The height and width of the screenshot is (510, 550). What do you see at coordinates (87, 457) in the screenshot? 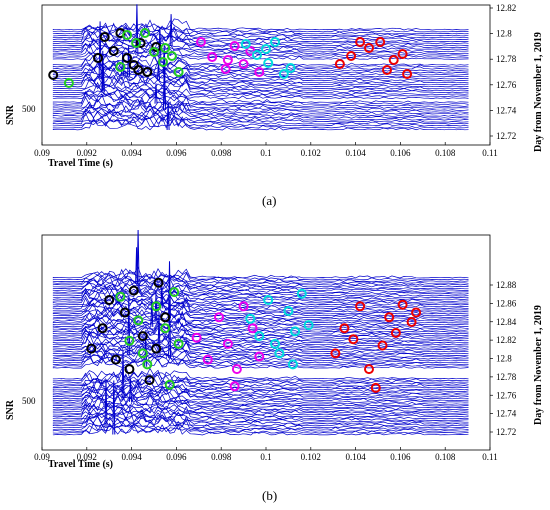
I see `x-tick-label: 0.092` at bounding box center [87, 457].